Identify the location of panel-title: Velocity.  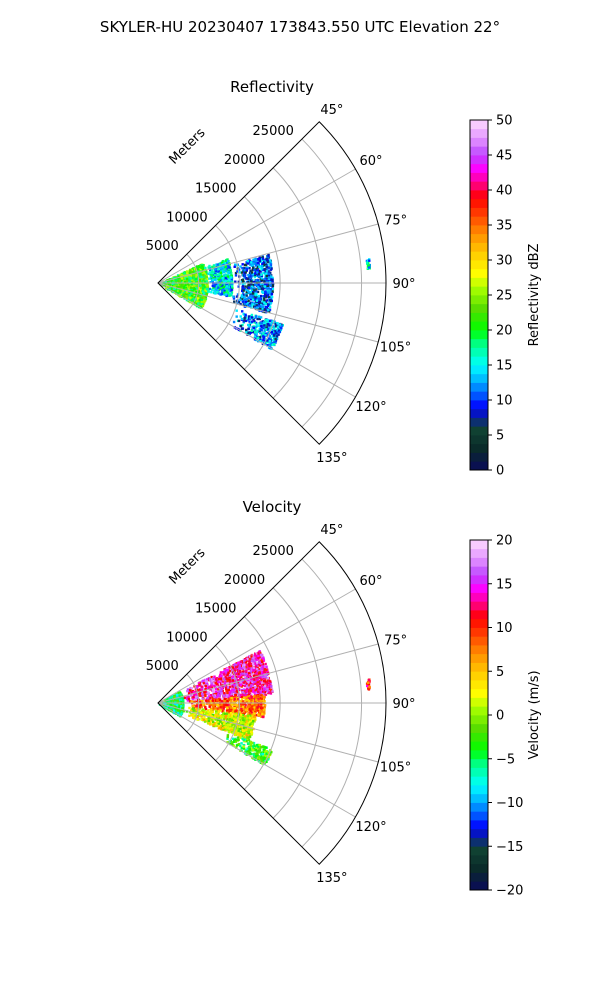
(272, 507).